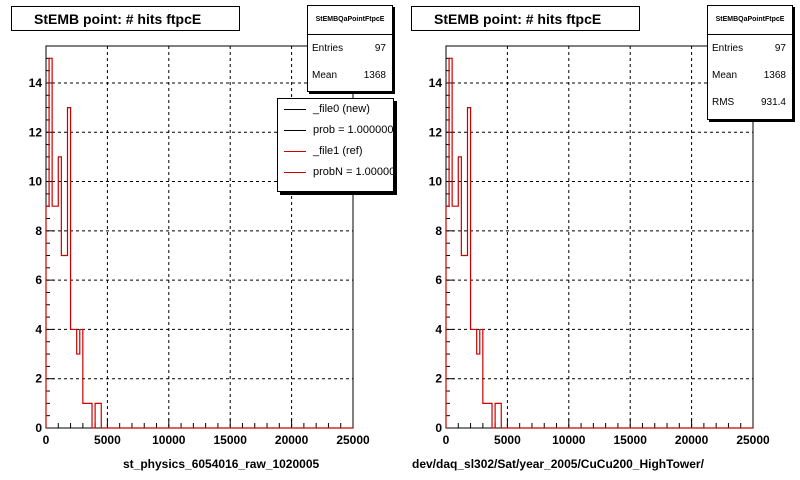 The image size is (800, 480). I want to click on left-x-axis-label: st_physics_6054016_raw_1020005, so click(221, 464).